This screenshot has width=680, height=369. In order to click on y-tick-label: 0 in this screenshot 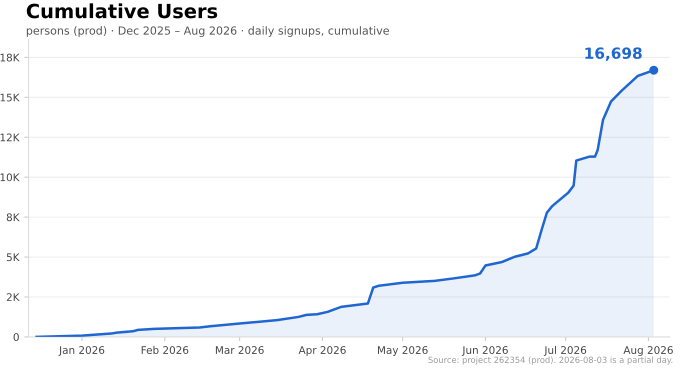, I will do `click(16, 337)`.